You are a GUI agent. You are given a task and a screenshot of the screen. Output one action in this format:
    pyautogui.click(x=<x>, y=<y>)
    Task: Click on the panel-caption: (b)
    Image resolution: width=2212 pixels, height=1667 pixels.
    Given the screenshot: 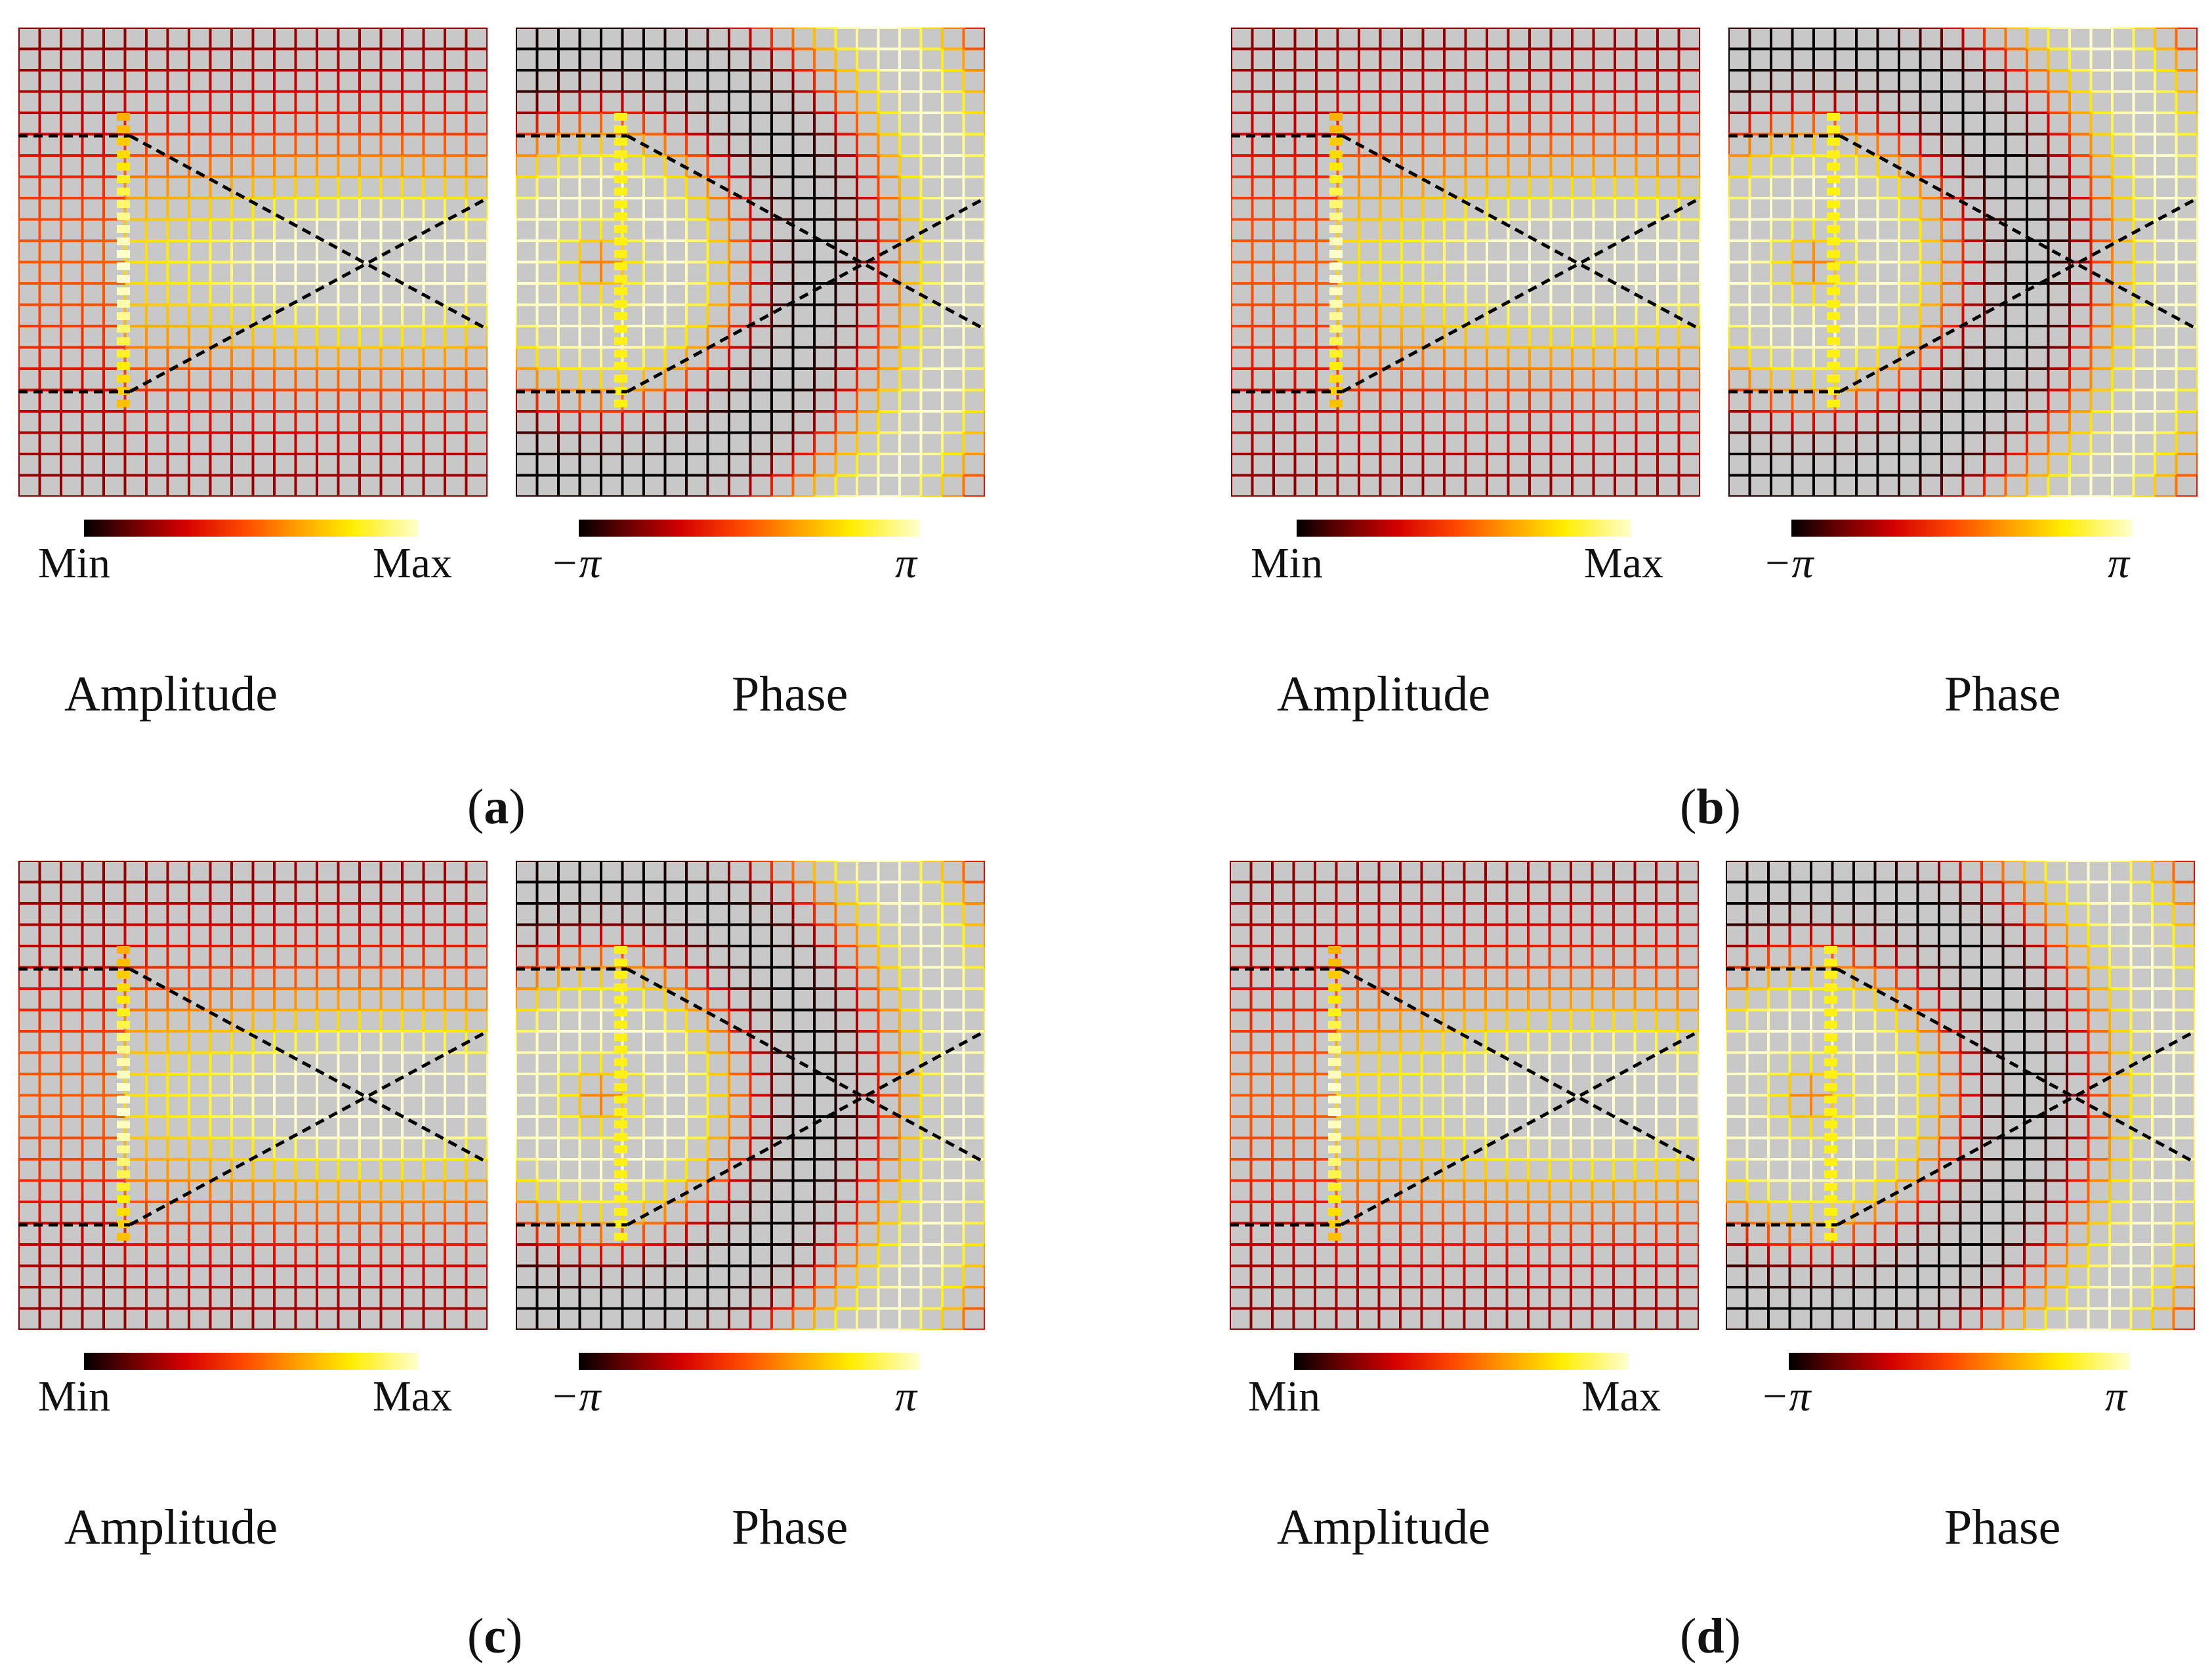 What is the action you would take?
    pyautogui.click(x=1710, y=807)
    